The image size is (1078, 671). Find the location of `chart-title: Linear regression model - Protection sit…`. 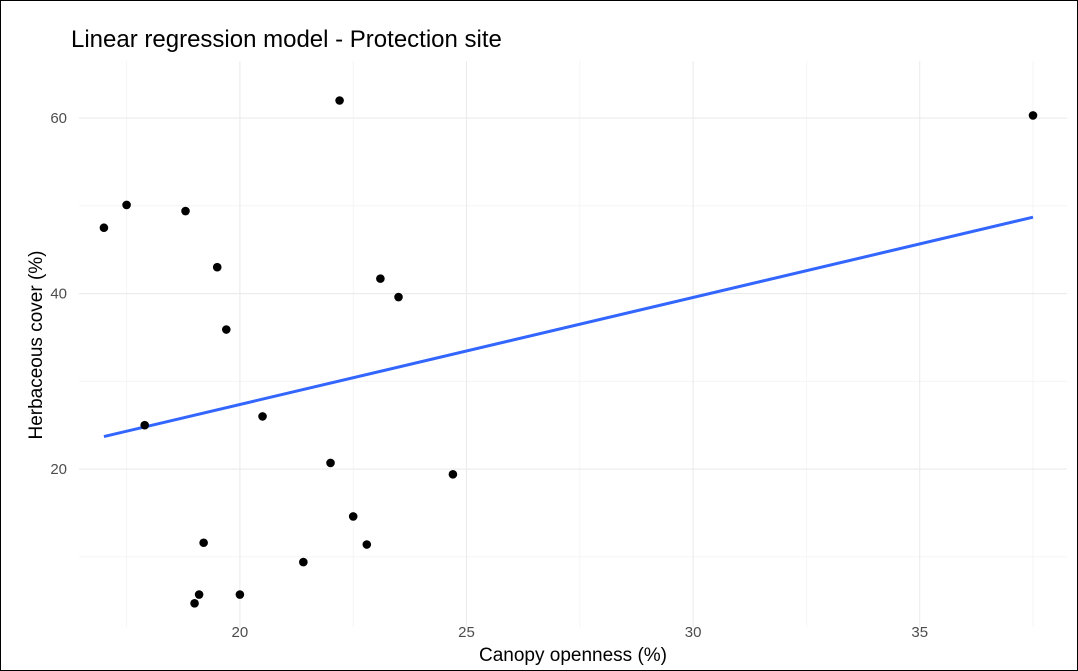

chart-title: Linear regression model - Protection sit… is located at coordinates (286, 39).